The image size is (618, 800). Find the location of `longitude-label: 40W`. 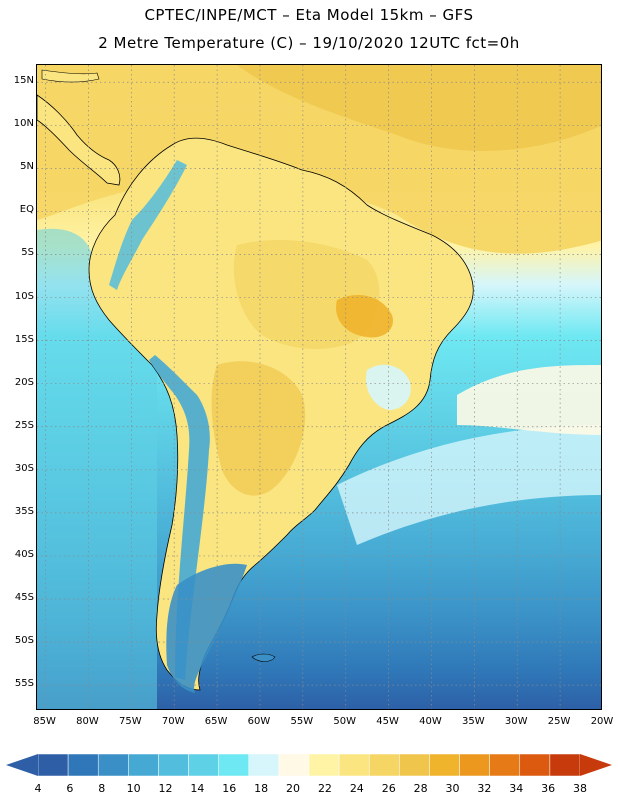

longitude-label: 40W is located at coordinates (430, 721).